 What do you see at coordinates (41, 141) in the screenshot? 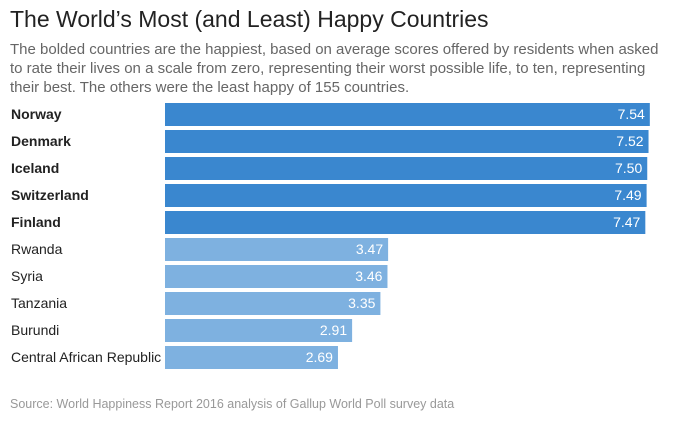
I see `category-label: Denmark` at bounding box center [41, 141].